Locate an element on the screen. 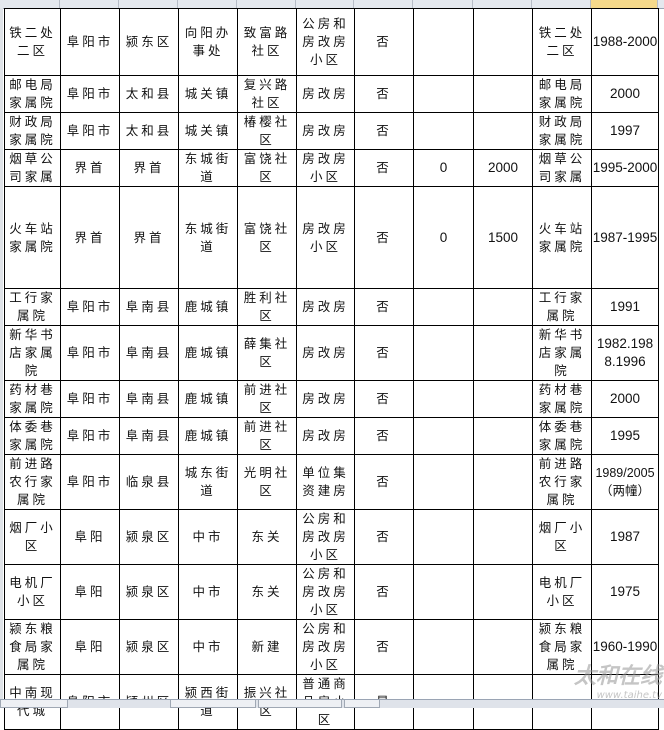 The width and height of the screenshot is (664, 730). cell: 前进路农行家属院 is located at coordinates (562, 482).